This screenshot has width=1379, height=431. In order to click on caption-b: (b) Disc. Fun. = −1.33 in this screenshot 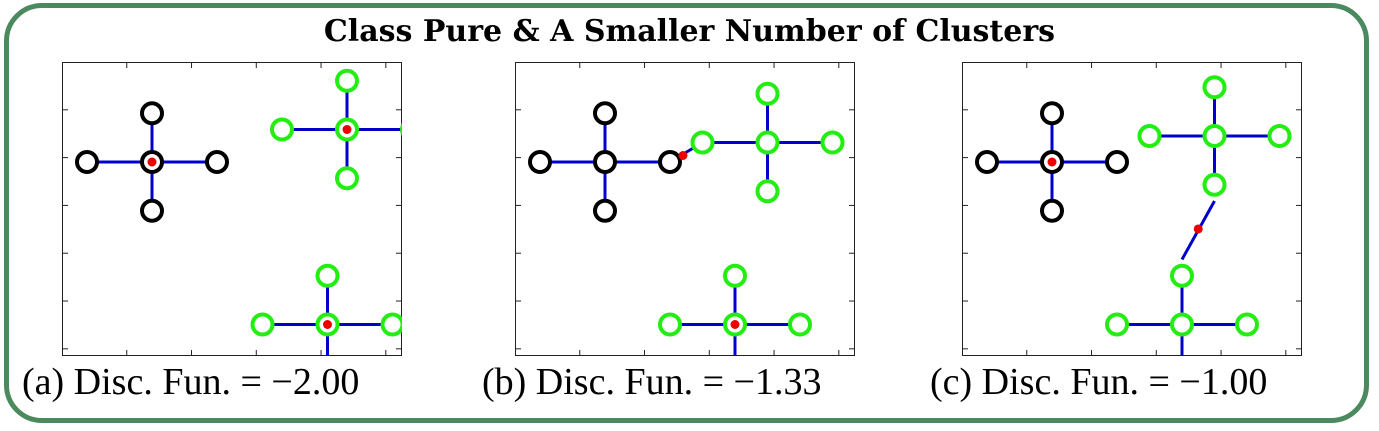, I will do `click(652, 382)`.